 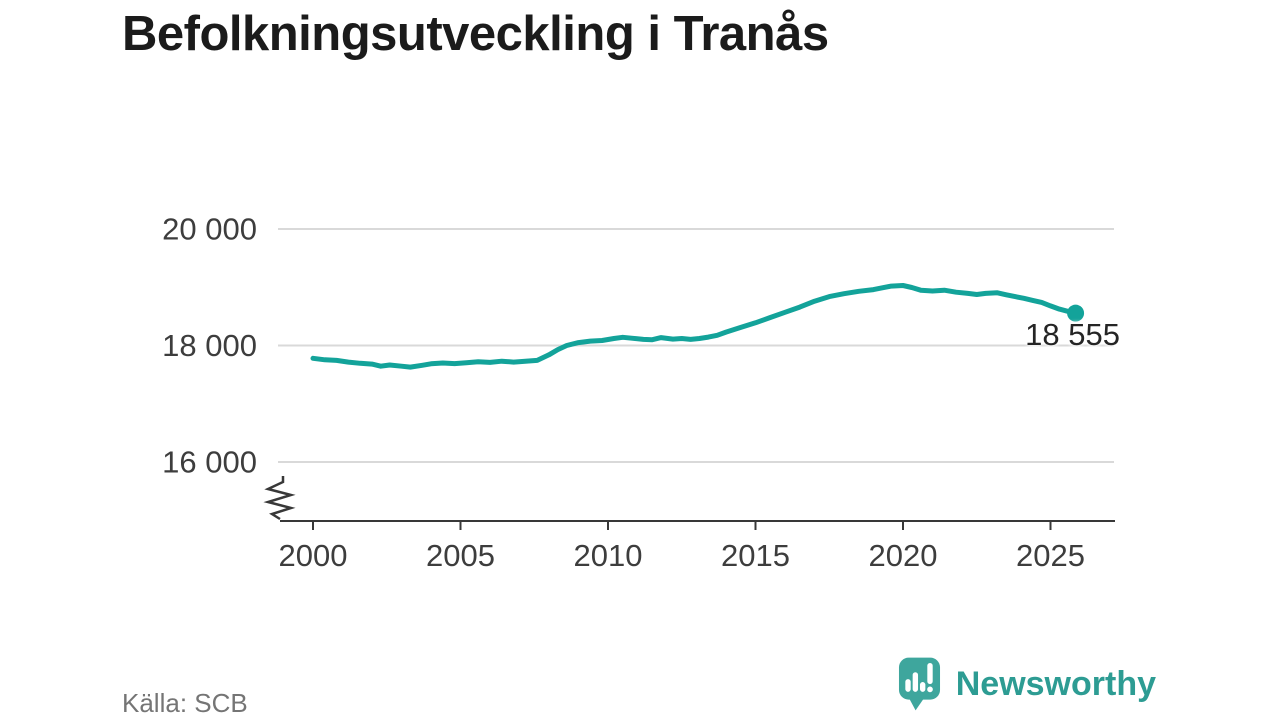 What do you see at coordinates (209, 229) in the screenshot?
I see `y-axis-tick-label: 20 000` at bounding box center [209, 229].